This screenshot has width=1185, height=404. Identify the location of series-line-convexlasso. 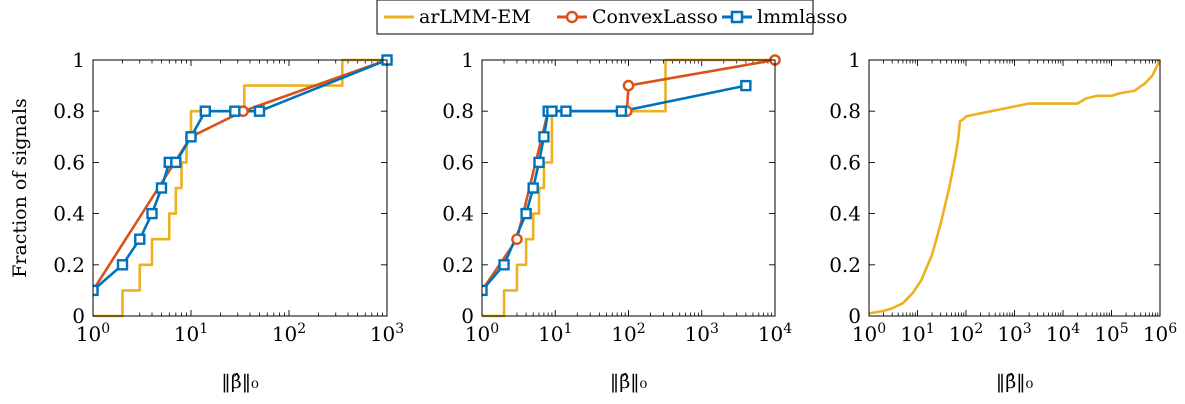
(240, 175).